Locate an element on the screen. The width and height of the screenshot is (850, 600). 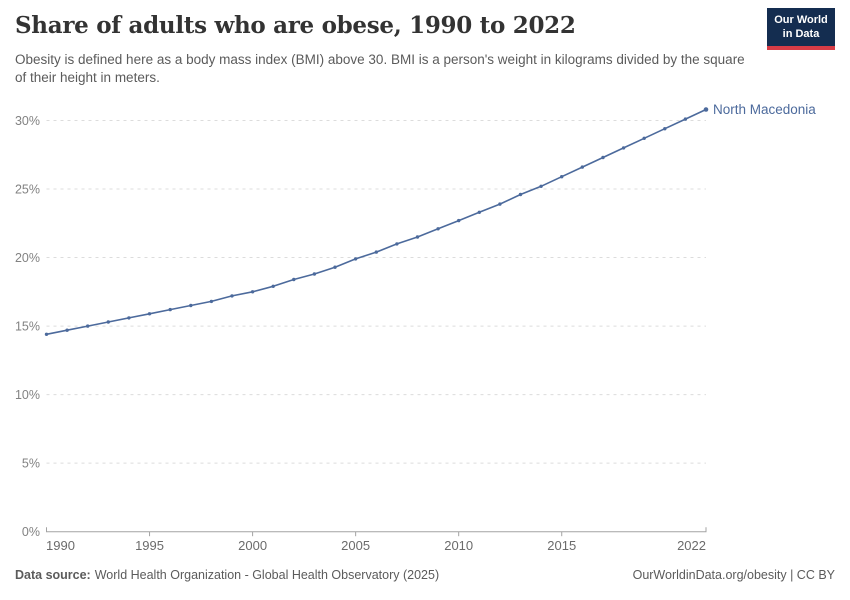
data-point-2021 is located at coordinates (685, 119).